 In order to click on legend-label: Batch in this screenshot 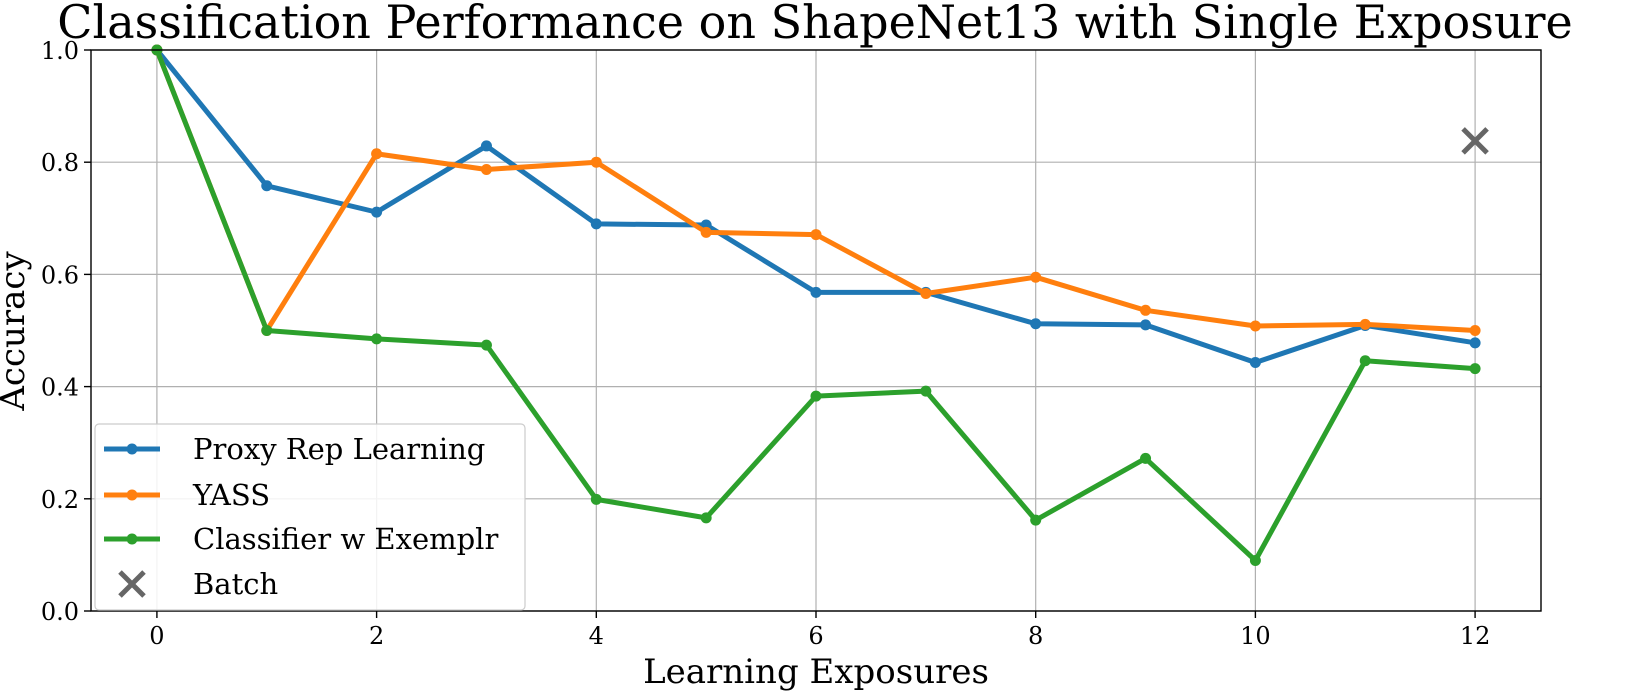, I will do `click(235, 584)`.